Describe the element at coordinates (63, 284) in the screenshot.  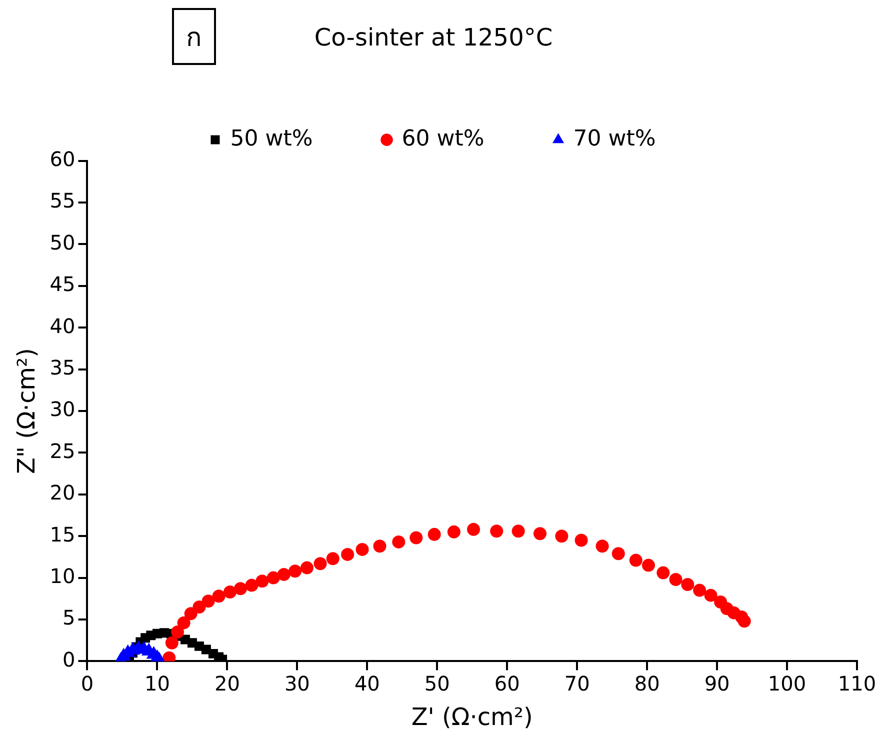
I see `y-tick-label: 45` at that location.